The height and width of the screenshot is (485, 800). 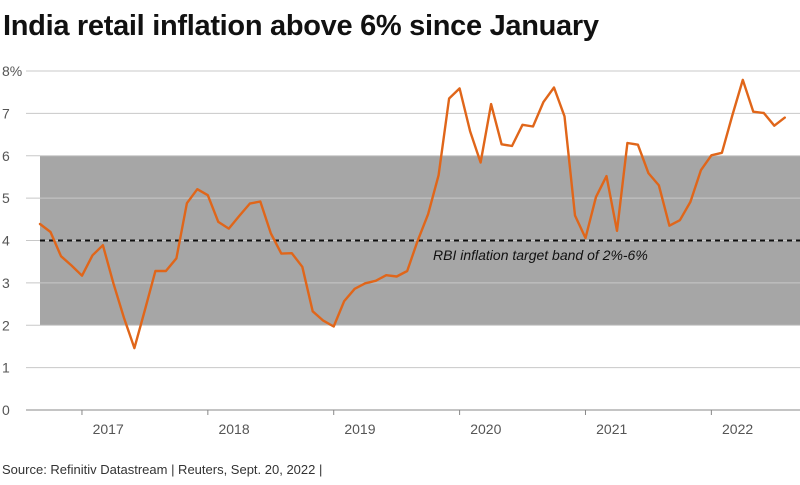 I want to click on band-annotation: RBI inflation target band of 2%-6%, so click(x=540, y=255).